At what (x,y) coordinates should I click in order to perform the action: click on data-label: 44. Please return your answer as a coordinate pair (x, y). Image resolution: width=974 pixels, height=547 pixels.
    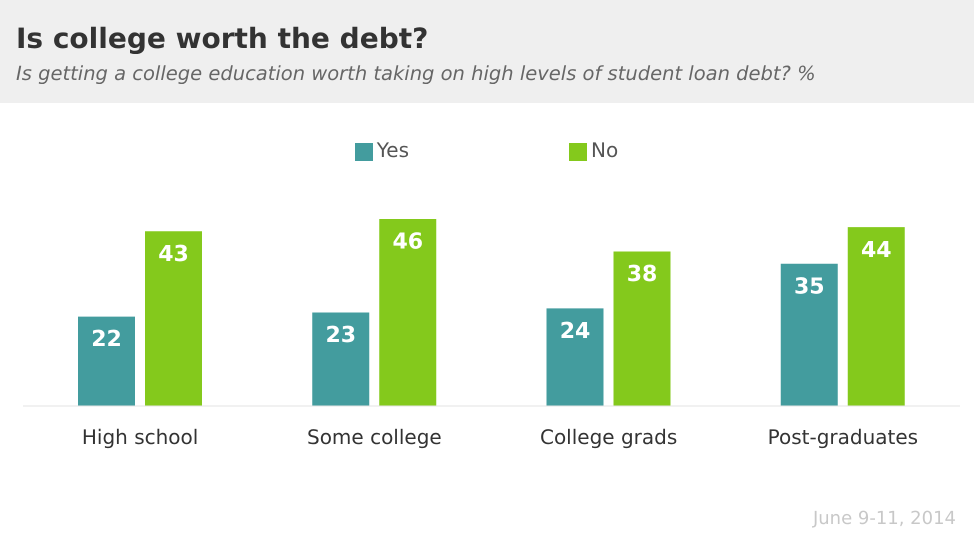
    Looking at the image, I should click on (876, 250).